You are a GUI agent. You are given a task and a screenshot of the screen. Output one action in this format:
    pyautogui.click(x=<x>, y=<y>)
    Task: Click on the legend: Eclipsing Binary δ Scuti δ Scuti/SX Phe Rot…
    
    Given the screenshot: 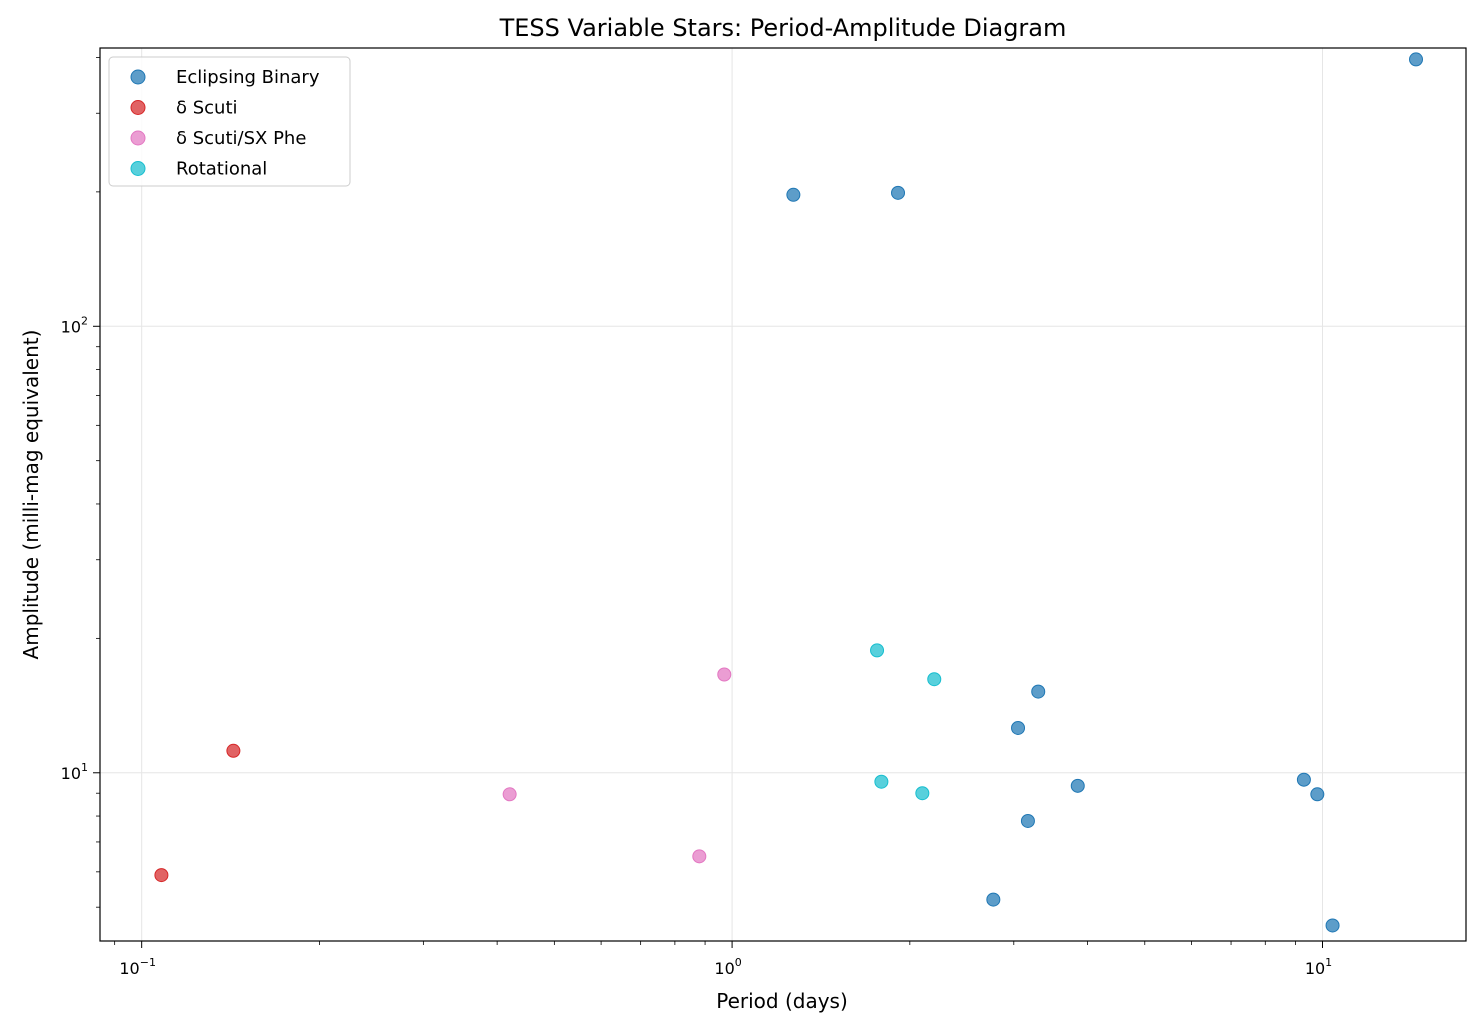 What is the action you would take?
    pyautogui.click(x=229, y=121)
    